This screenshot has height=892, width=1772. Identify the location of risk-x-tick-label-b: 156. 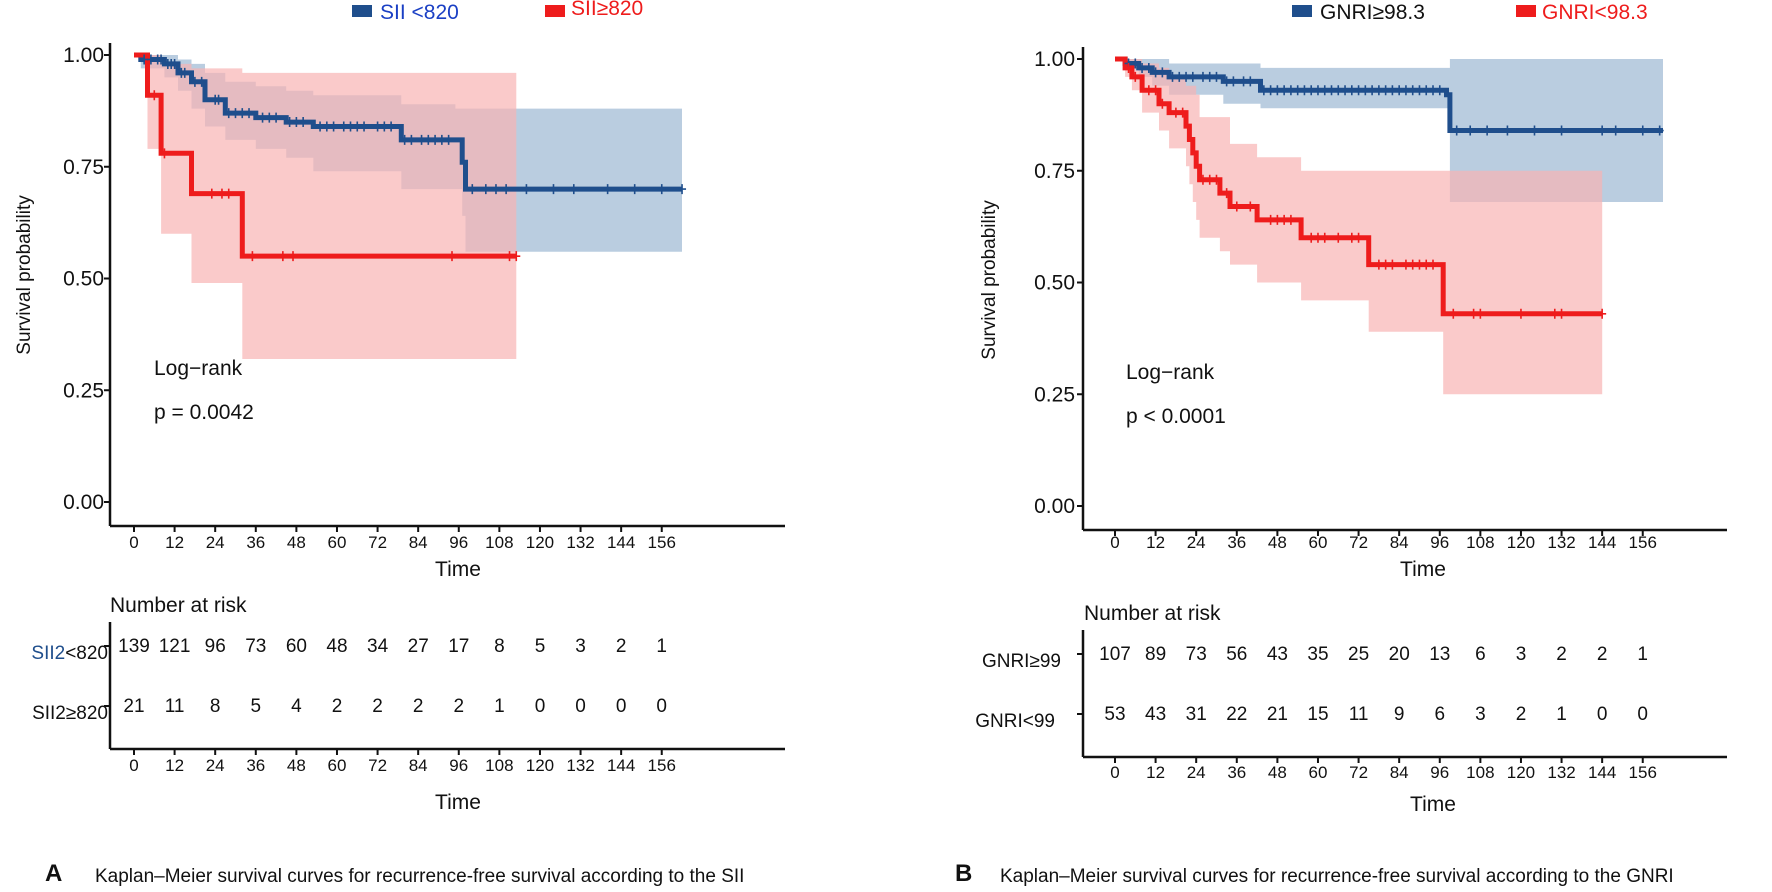
(1643, 772).